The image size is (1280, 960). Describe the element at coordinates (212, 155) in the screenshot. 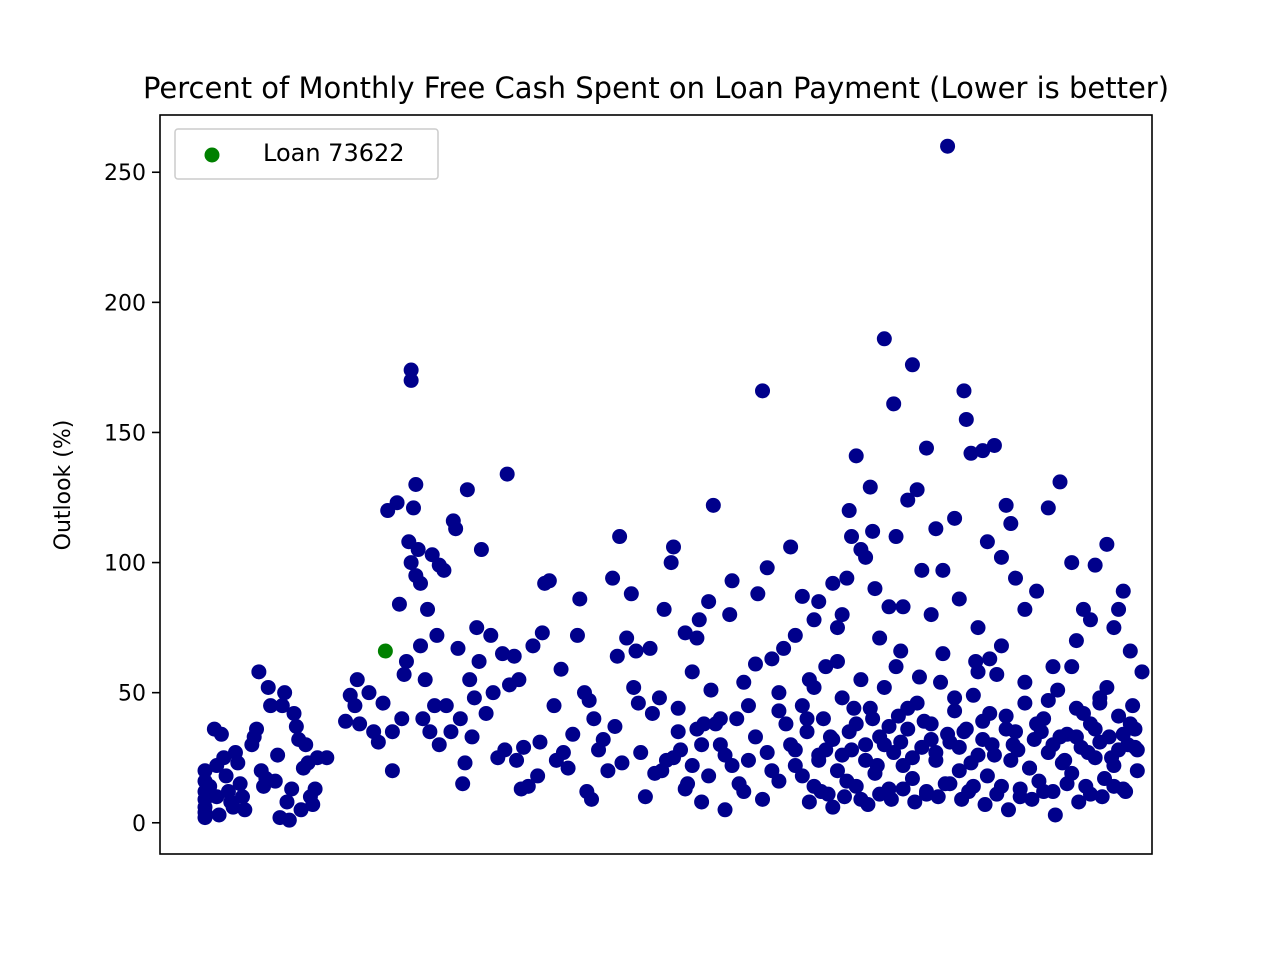

I see `legend-marker-loan` at that location.